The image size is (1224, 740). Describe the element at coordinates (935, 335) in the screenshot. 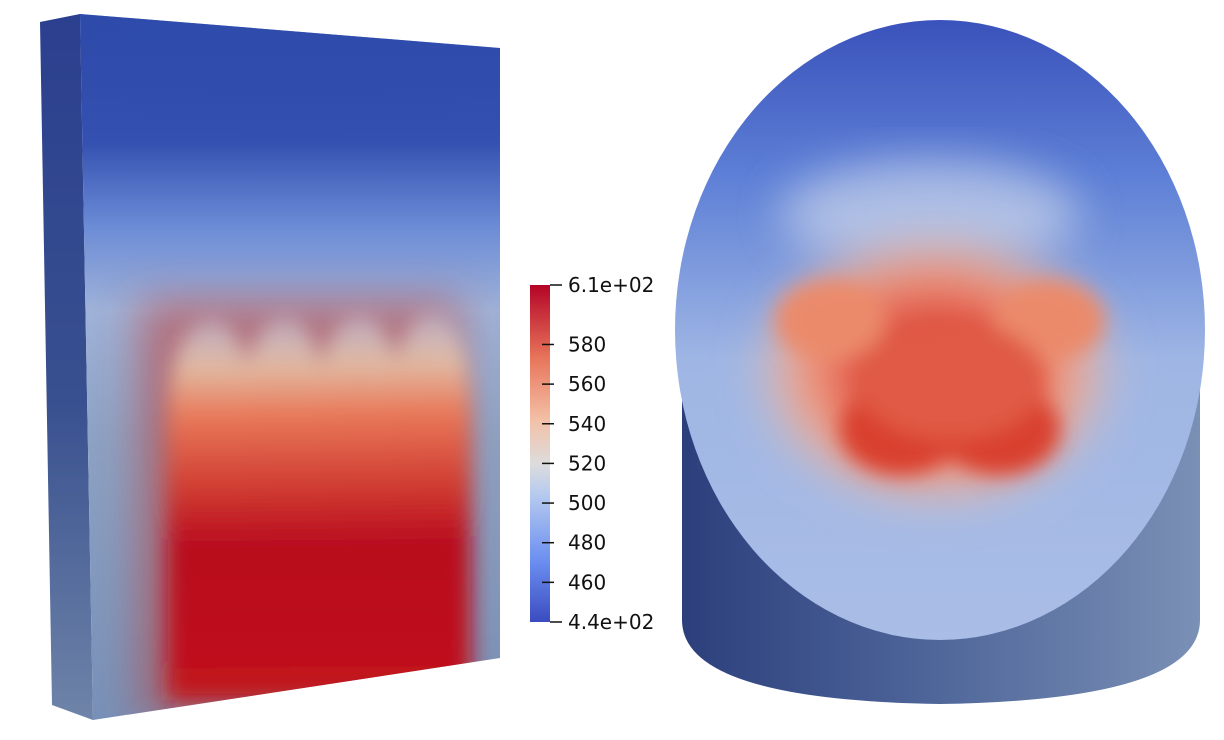

I see `cap-heat-zone` at that location.